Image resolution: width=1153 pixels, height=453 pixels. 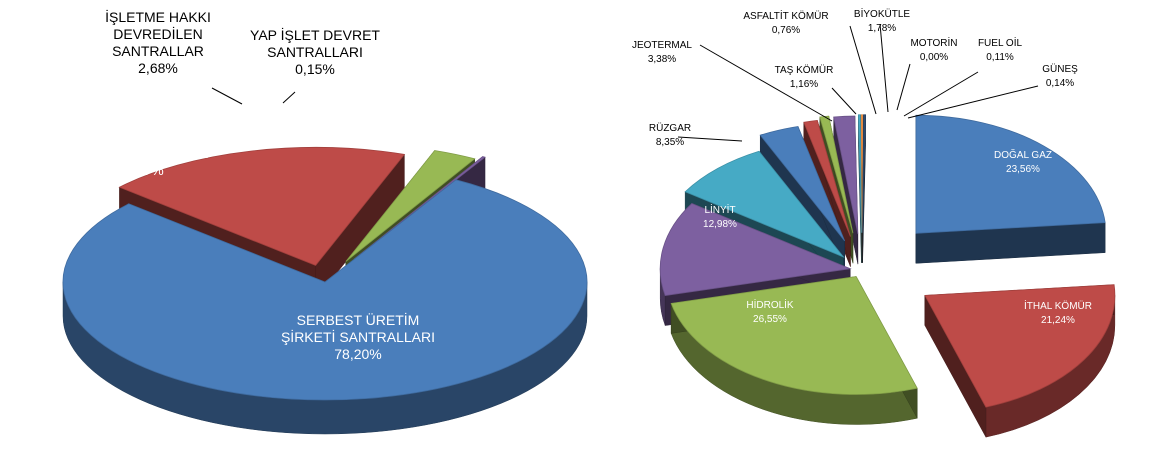 What do you see at coordinates (794, 350) in the screenshot?
I see `slice-hidrolik` at bounding box center [794, 350].